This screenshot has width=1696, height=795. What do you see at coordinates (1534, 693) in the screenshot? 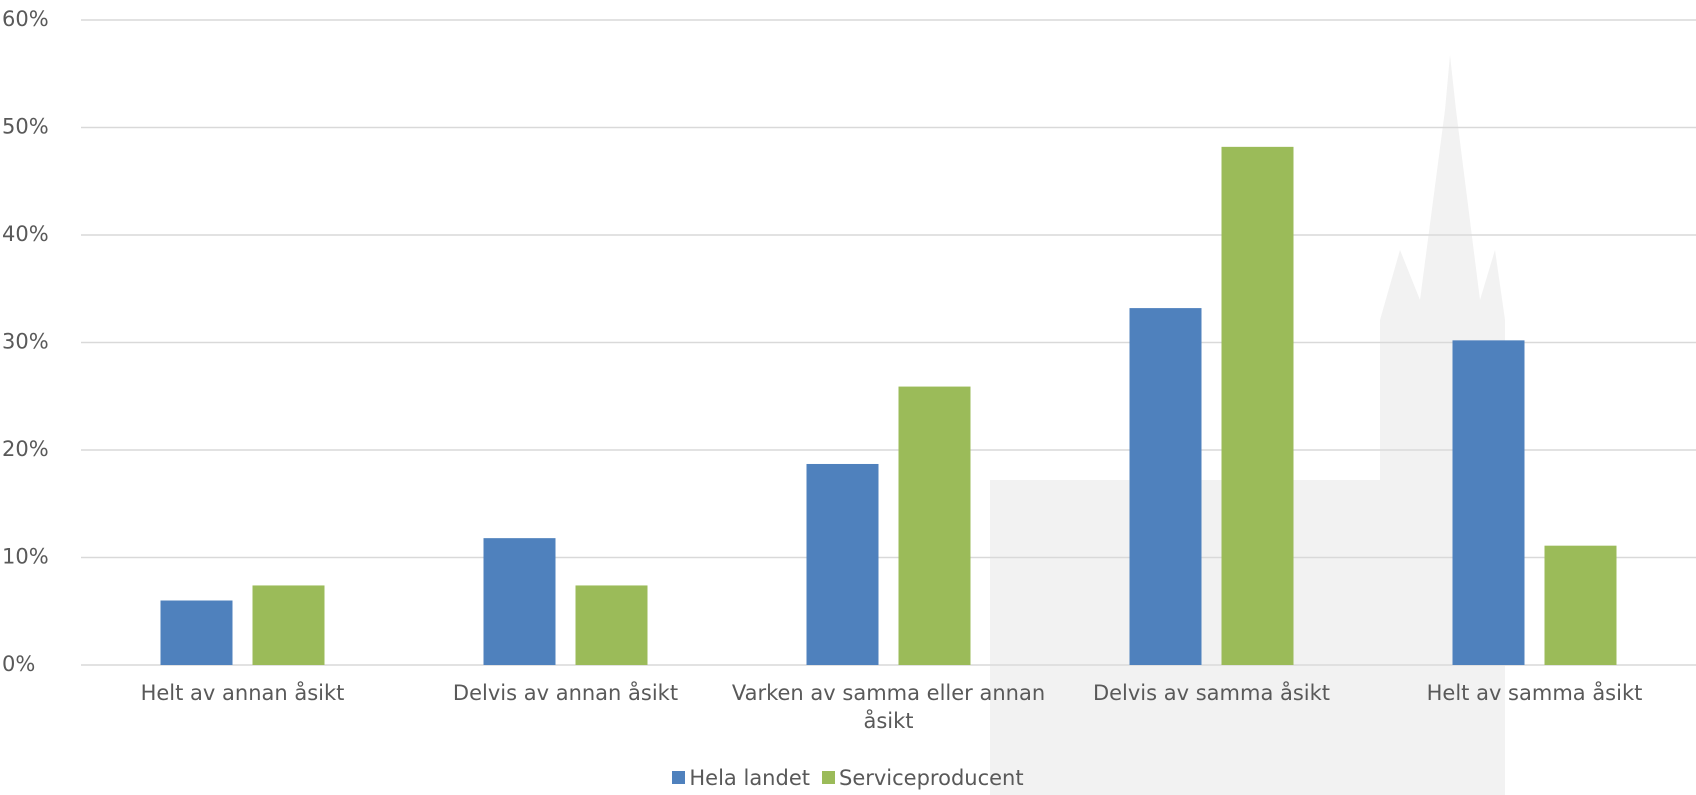
I see `x-tick-label: Helt av samma åsikt` at bounding box center [1534, 693].